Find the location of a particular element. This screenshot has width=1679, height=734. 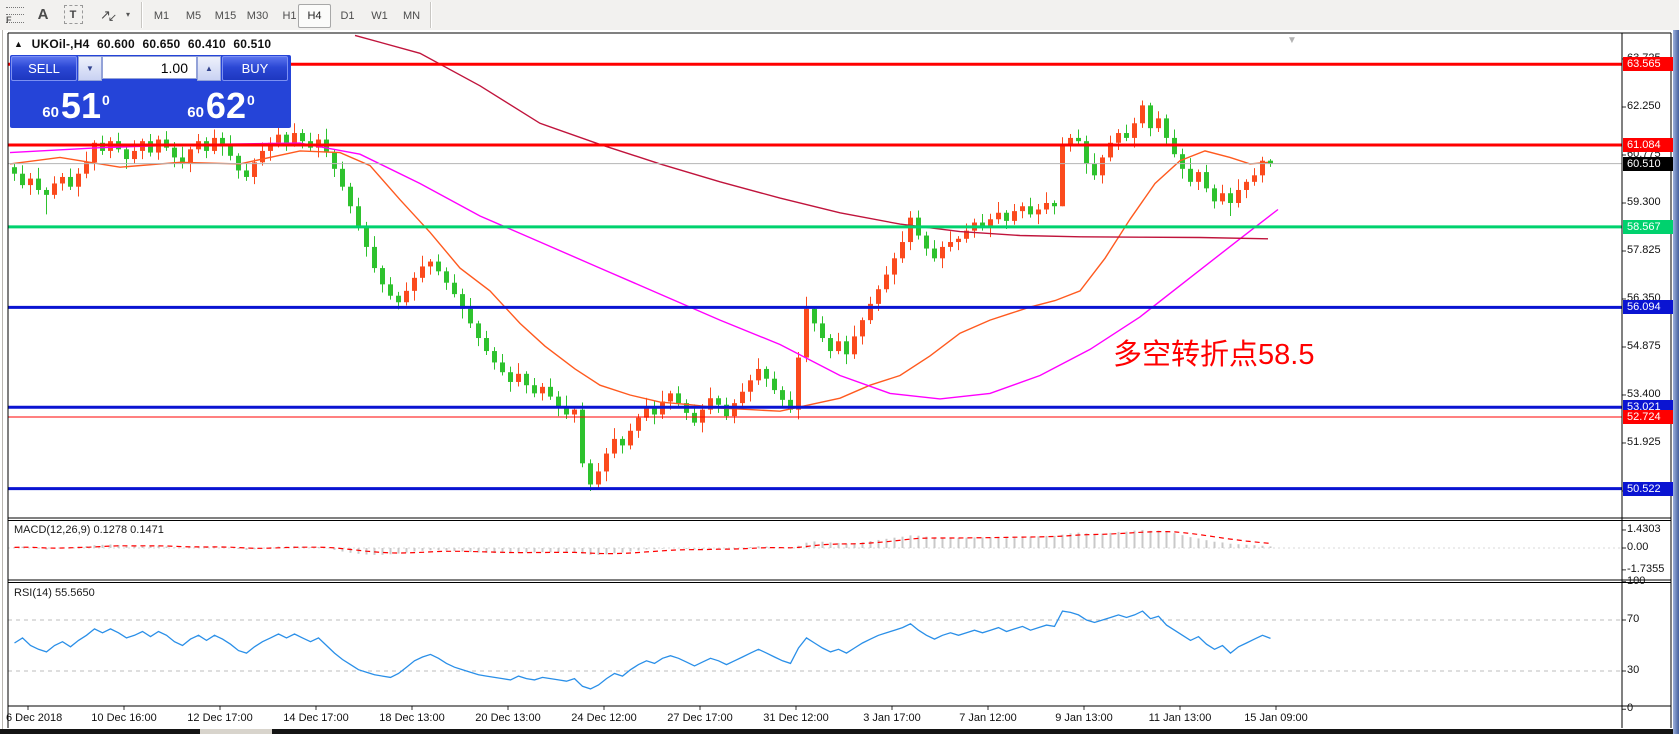

price-axis-tick: 54.875 is located at coordinates (1644, 345).